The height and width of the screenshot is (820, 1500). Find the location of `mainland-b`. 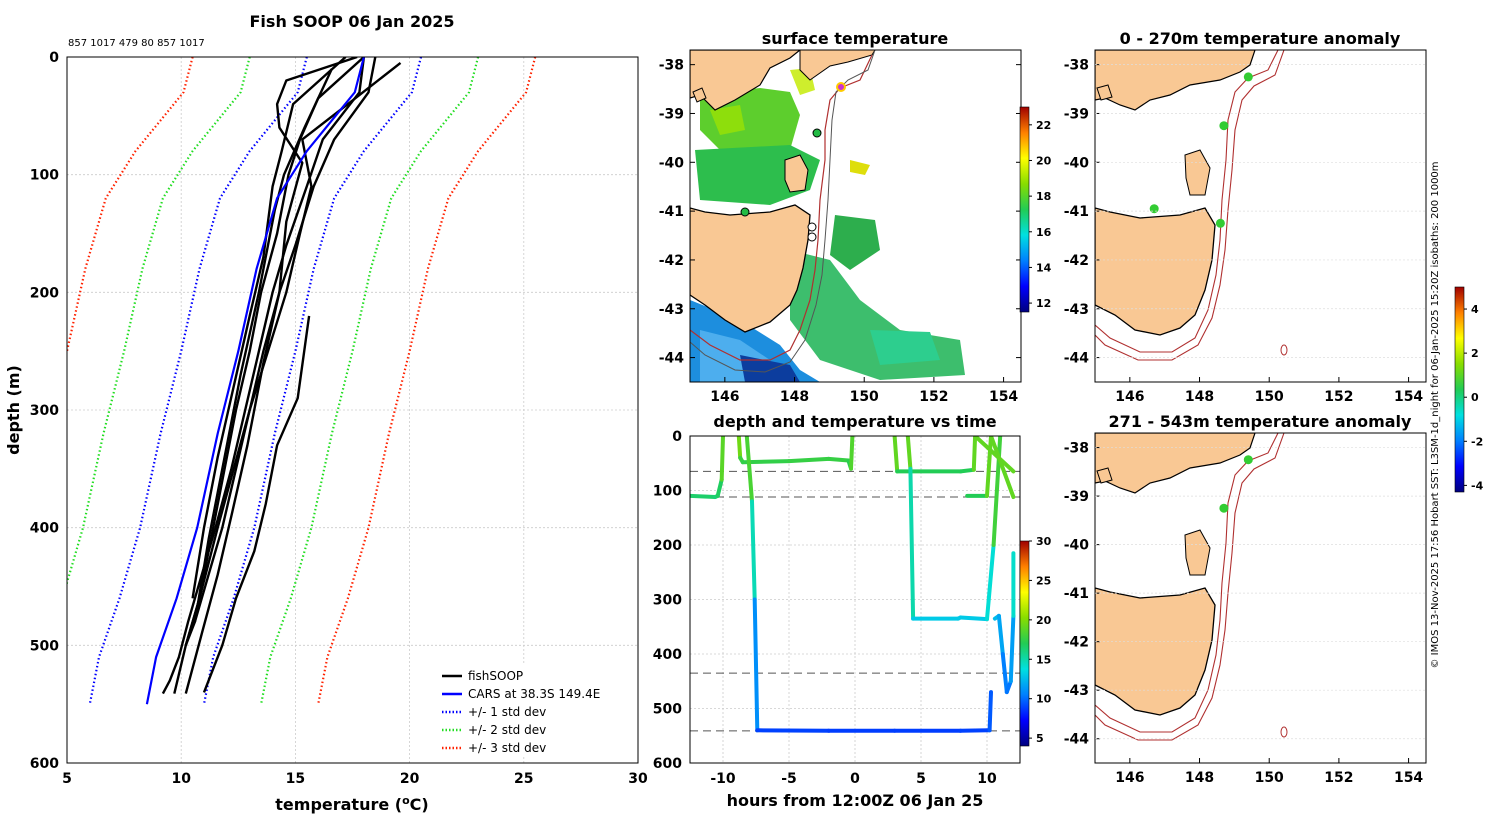

mainland-b is located at coordinates (1175, 463).